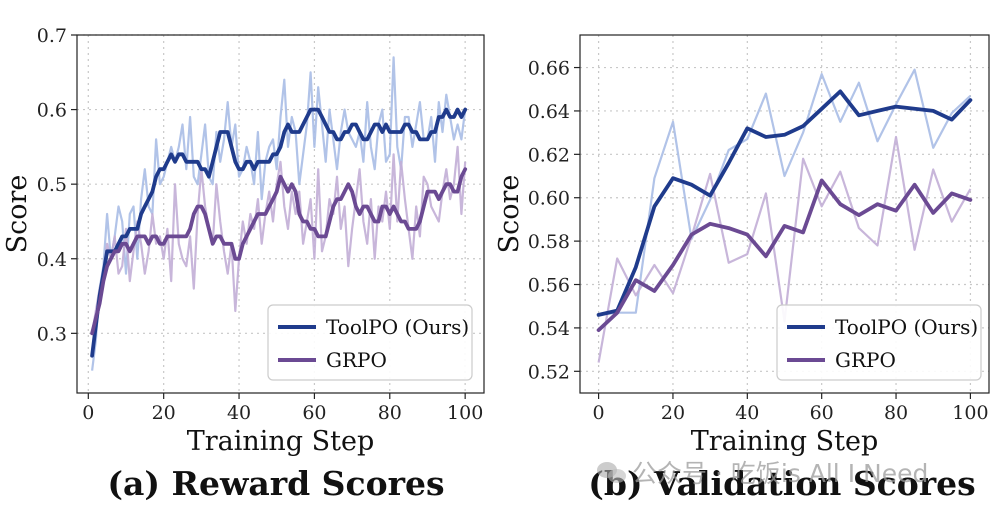 The width and height of the screenshot is (1002, 516). I want to click on y-tick-label: 0.60, so click(549, 199).